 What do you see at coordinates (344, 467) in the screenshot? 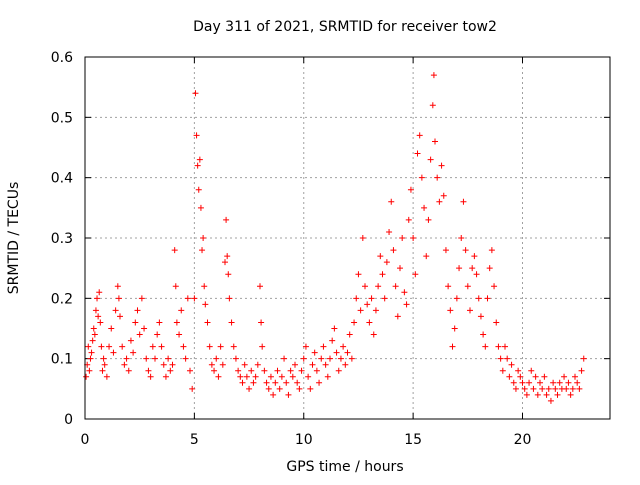
I see `x-axis-title: GPS time / hours` at bounding box center [344, 467].